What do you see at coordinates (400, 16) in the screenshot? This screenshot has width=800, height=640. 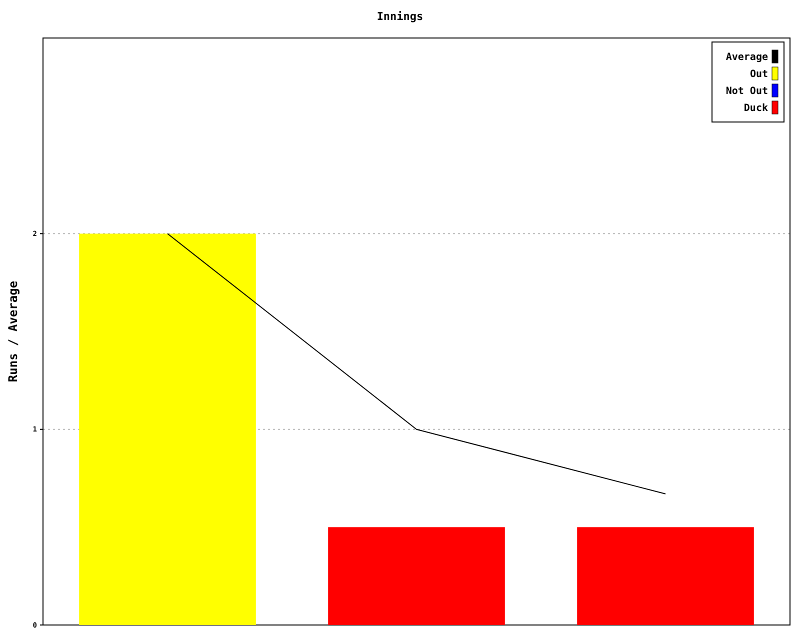 I see `chart-title: Innings` at bounding box center [400, 16].